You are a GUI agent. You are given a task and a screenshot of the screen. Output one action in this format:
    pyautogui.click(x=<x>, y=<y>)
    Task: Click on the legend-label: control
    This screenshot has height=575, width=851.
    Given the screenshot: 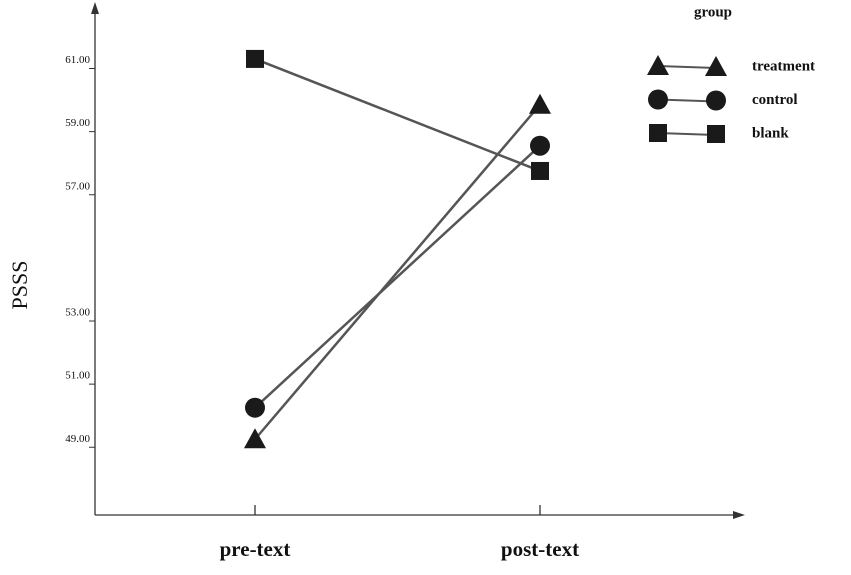 What is the action you would take?
    pyautogui.click(x=775, y=100)
    